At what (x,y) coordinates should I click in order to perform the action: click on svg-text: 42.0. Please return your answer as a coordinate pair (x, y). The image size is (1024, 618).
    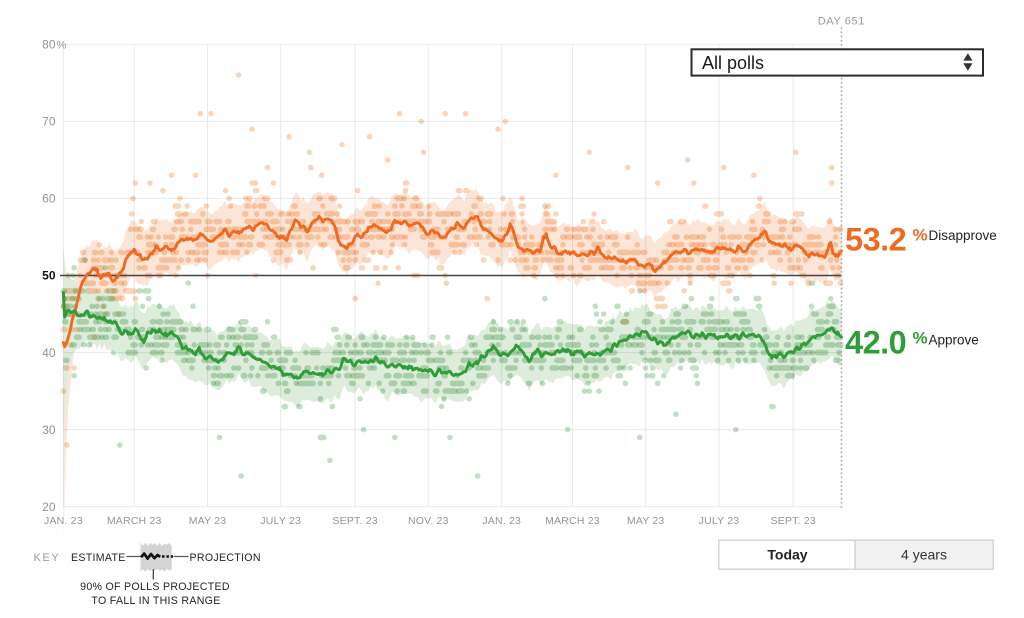
    Looking at the image, I should click on (875, 342).